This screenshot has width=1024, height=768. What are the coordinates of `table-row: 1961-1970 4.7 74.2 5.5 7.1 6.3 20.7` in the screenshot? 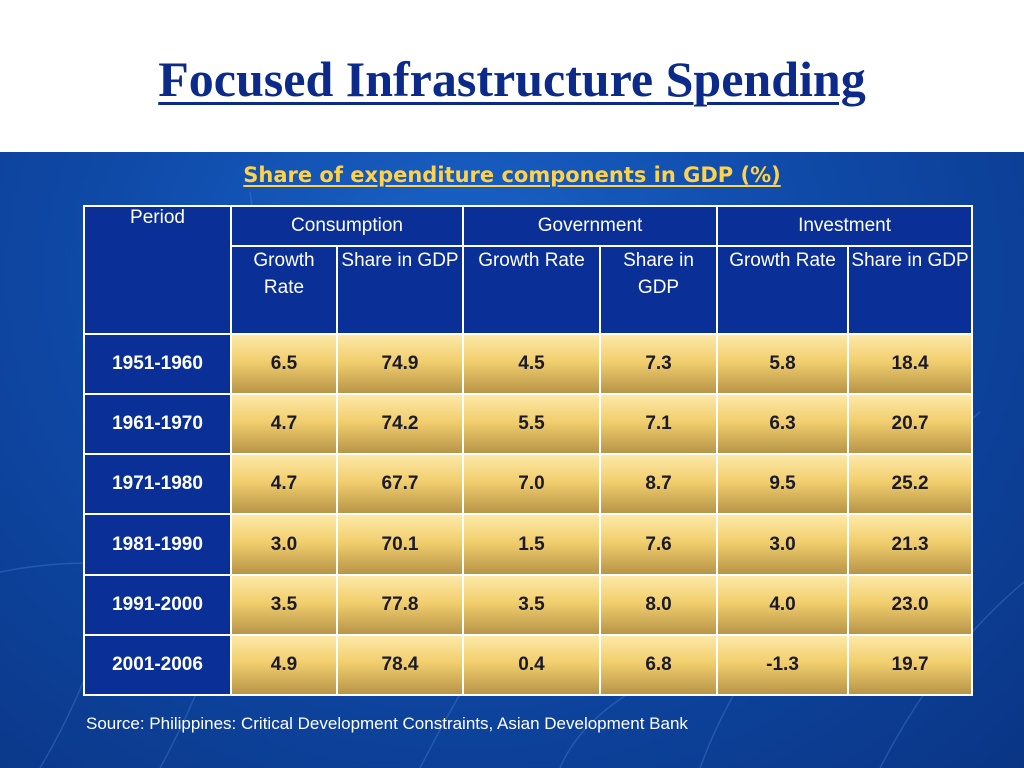 It's located at (528, 424).